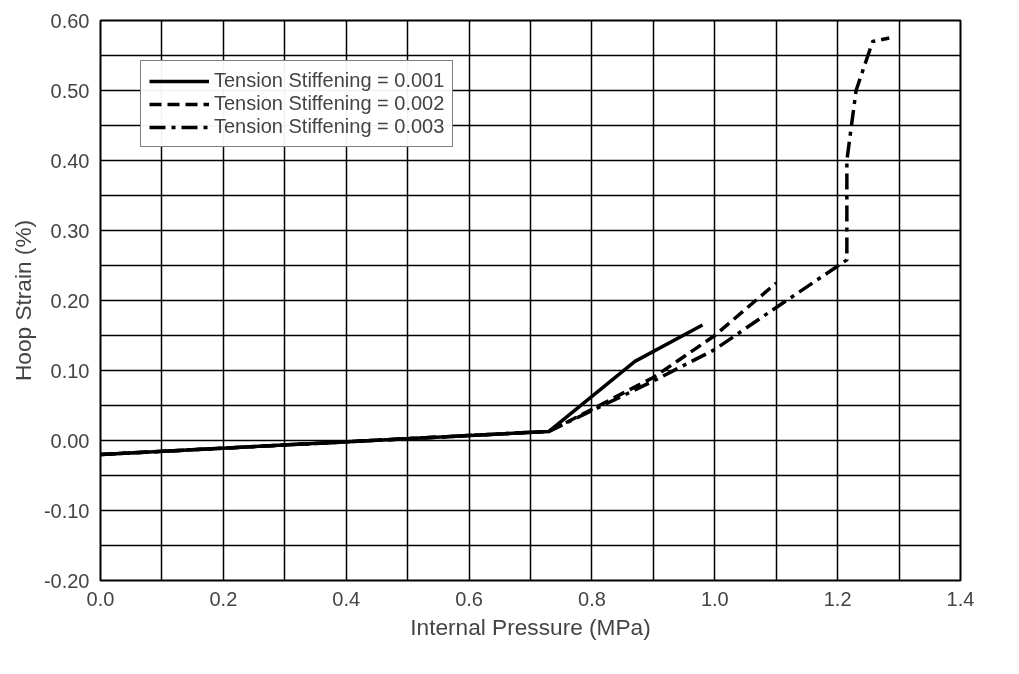 The image size is (1019, 674). Describe the element at coordinates (66, 510) in the screenshot. I see `y-tick-label: -0.10` at that location.